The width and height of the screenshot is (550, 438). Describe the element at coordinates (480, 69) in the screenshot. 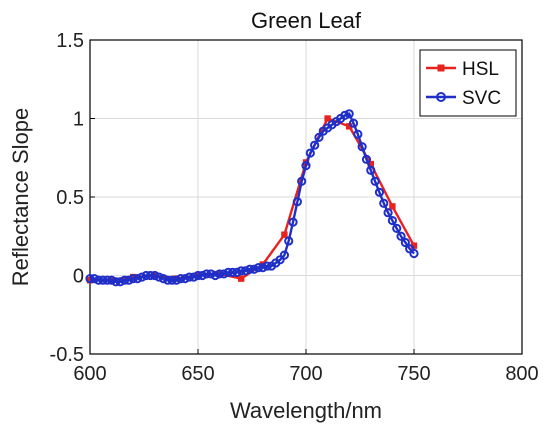

I see `legend-label-hsl: HSL` at that location.